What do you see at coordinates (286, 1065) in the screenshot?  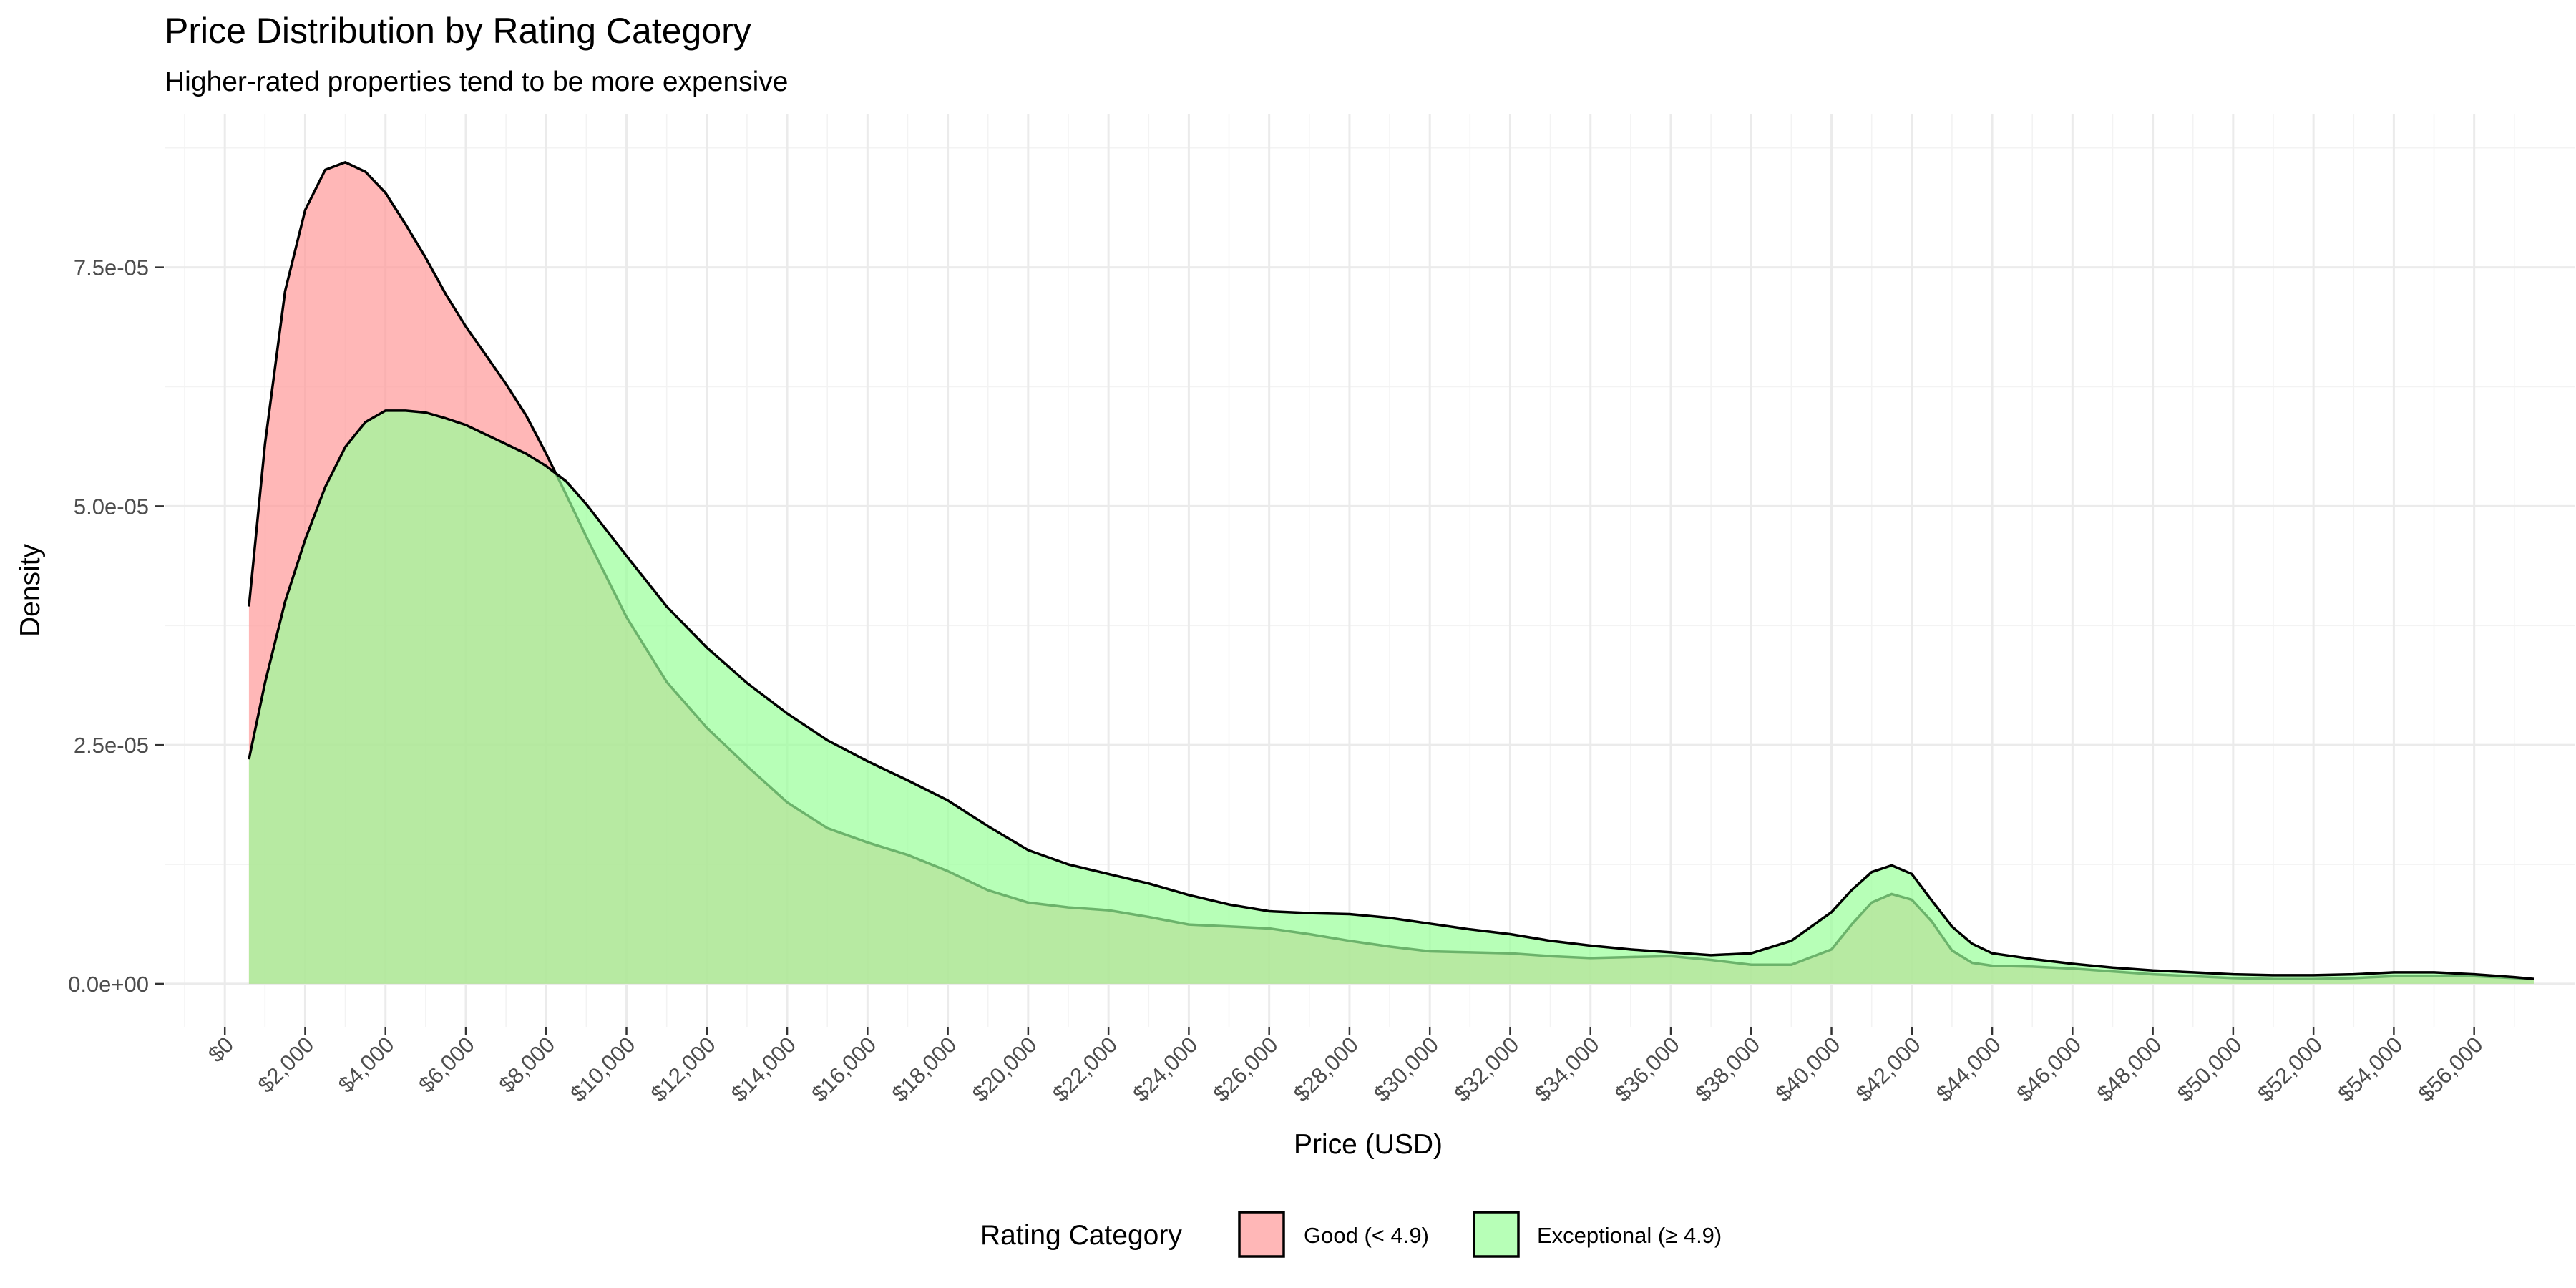 I see `x-tick-label: $2,000` at bounding box center [286, 1065].